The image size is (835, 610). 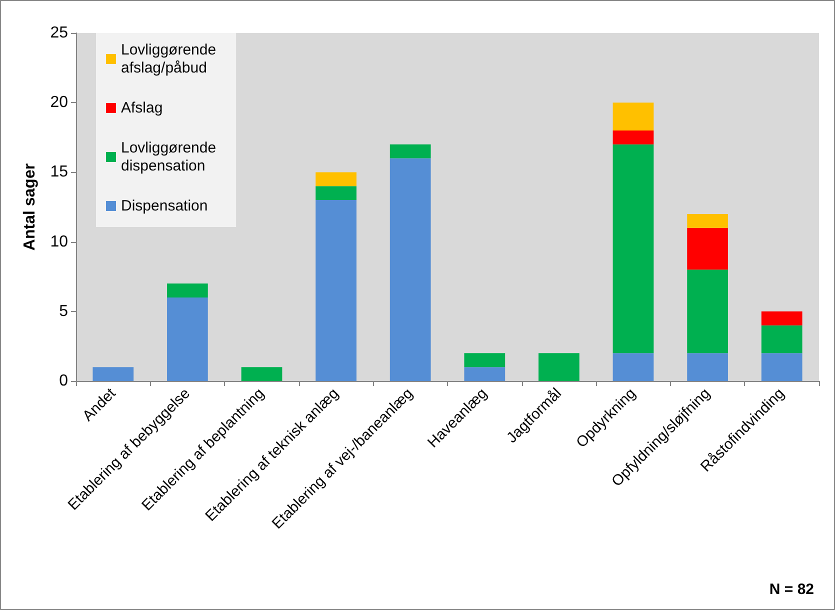 I want to click on y-axis-title: Antal sager, so click(x=30, y=207).